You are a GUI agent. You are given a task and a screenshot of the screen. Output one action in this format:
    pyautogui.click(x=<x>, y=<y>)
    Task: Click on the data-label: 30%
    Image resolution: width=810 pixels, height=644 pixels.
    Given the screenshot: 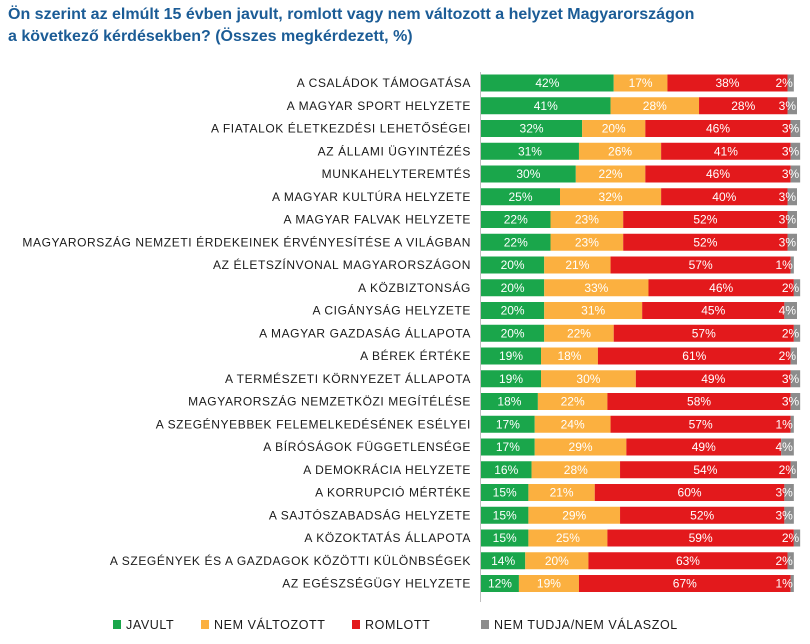 What is the action you would take?
    pyautogui.click(x=588, y=379)
    